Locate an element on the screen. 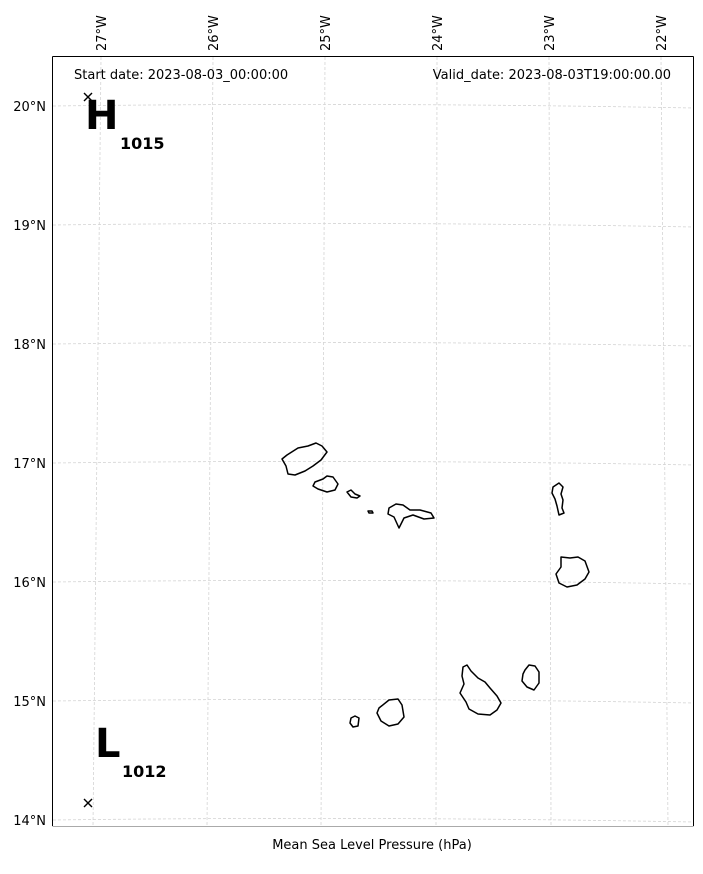 The width and height of the screenshot is (703, 874). island-brava is located at coordinates (354, 721).